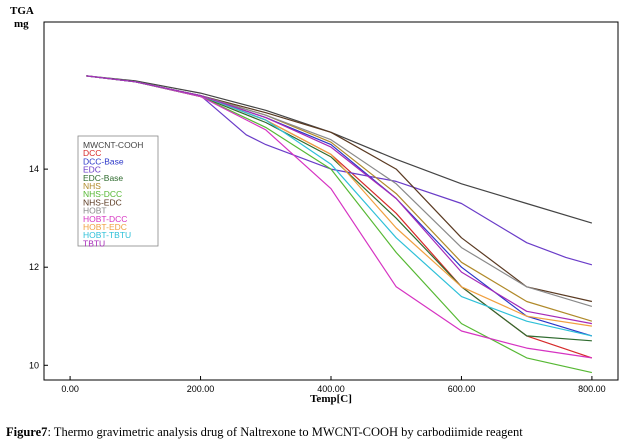  I want to click on legend-entry: NHS-EDC, so click(102, 202).